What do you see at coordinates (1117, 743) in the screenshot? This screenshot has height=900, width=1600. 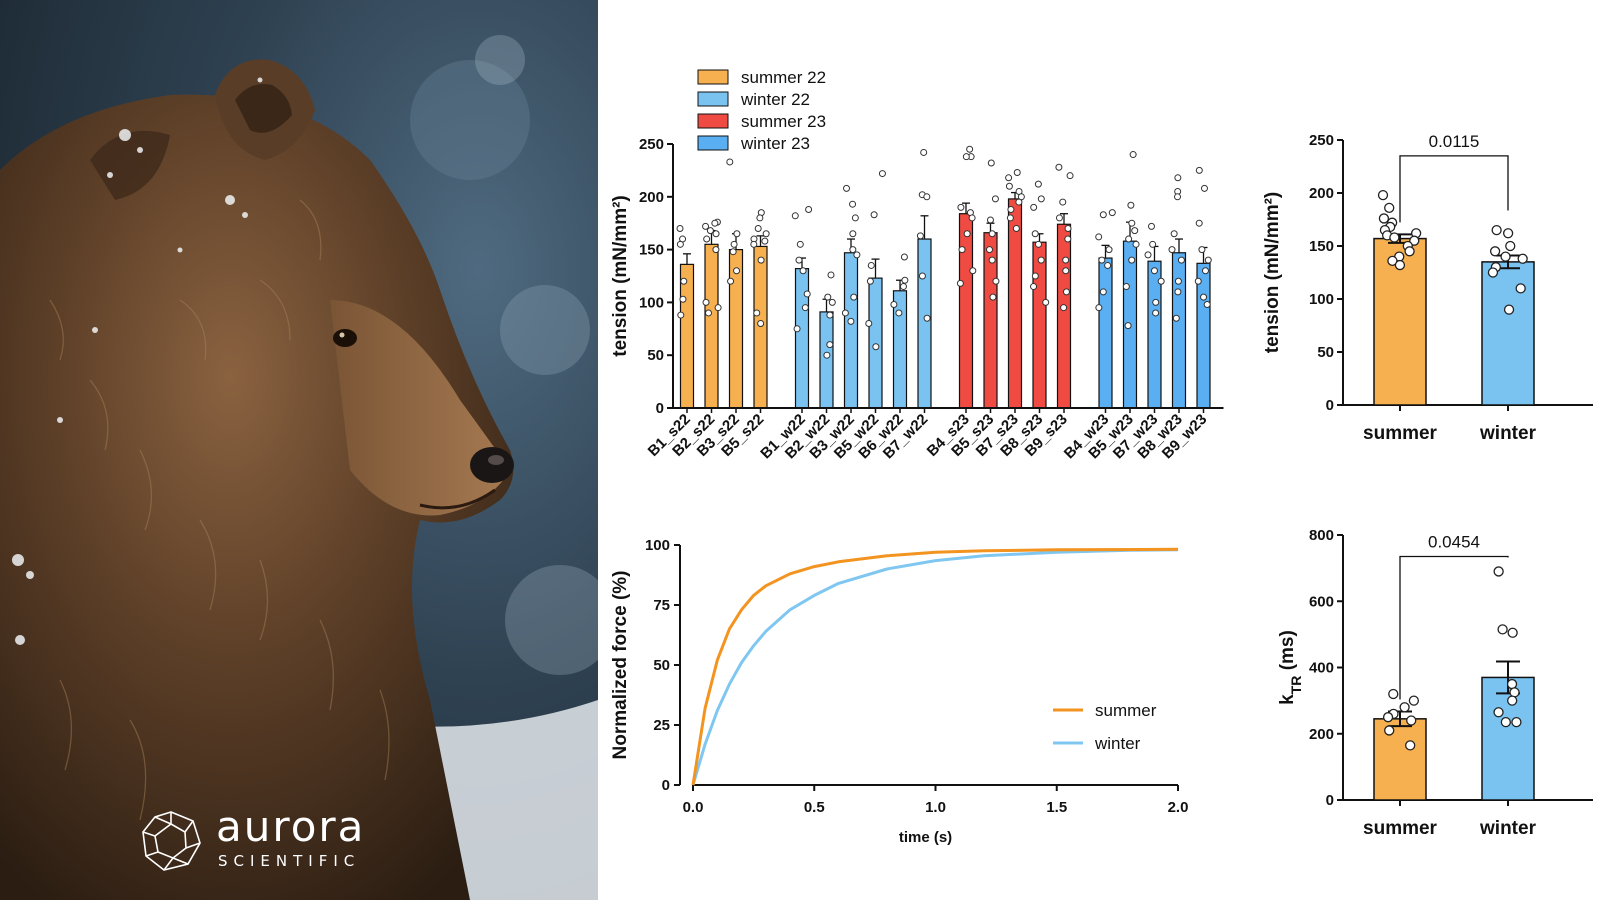 I see `legend-label-winter: winter` at bounding box center [1117, 743].